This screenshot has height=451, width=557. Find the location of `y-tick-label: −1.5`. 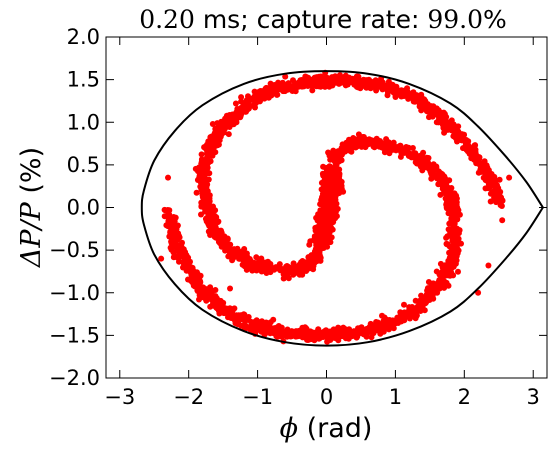

y-tick-label: −1.5 is located at coordinates (74, 335).